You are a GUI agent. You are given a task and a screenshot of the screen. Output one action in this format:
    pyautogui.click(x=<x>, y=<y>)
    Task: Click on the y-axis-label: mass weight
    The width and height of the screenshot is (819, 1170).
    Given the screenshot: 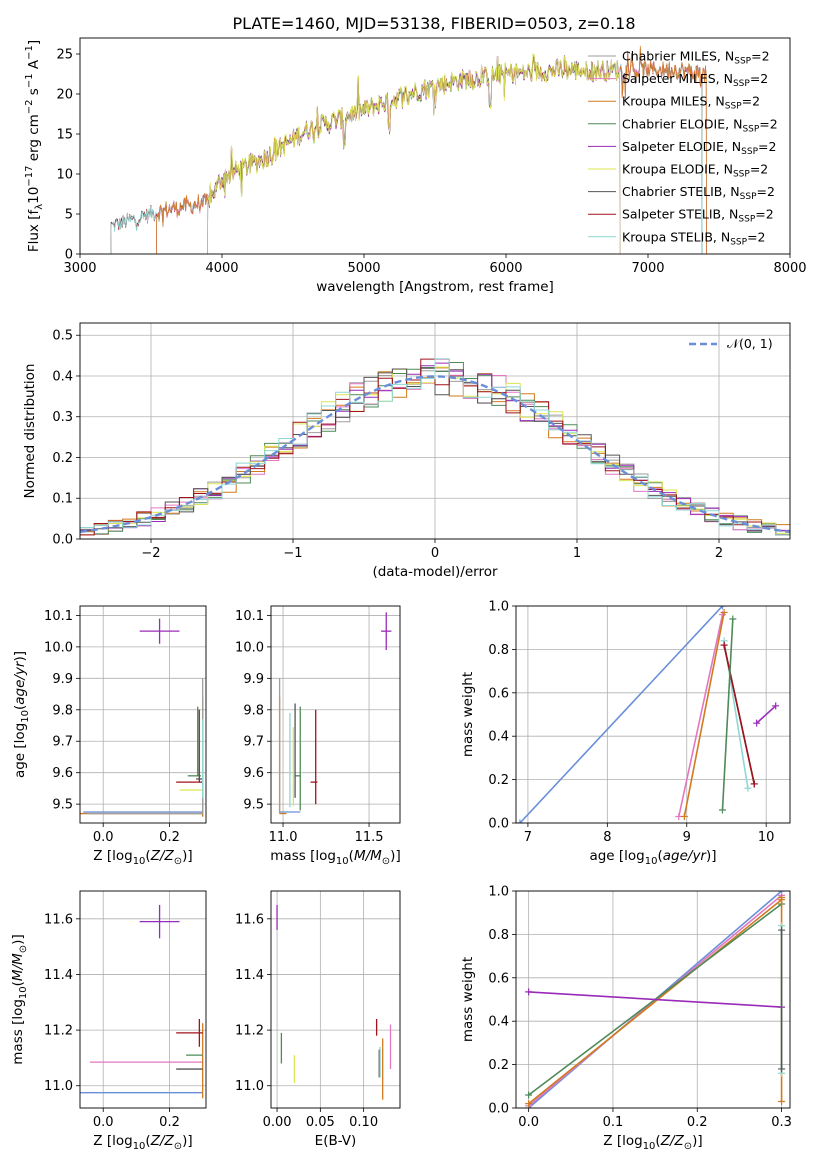 What is the action you would take?
    pyautogui.click(x=468, y=999)
    